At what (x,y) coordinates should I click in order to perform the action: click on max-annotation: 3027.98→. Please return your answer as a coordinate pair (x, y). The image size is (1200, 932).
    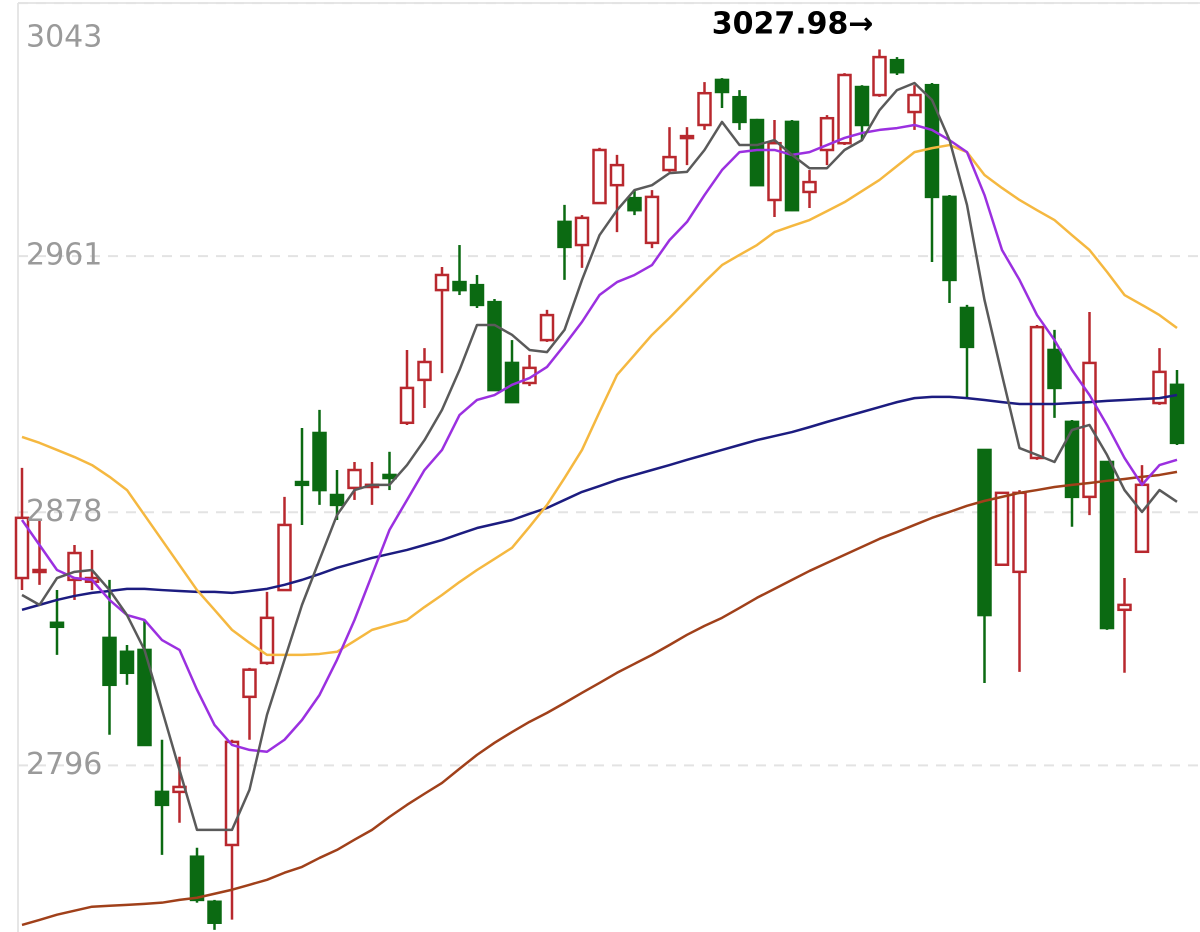
    Looking at the image, I should click on (793, 24).